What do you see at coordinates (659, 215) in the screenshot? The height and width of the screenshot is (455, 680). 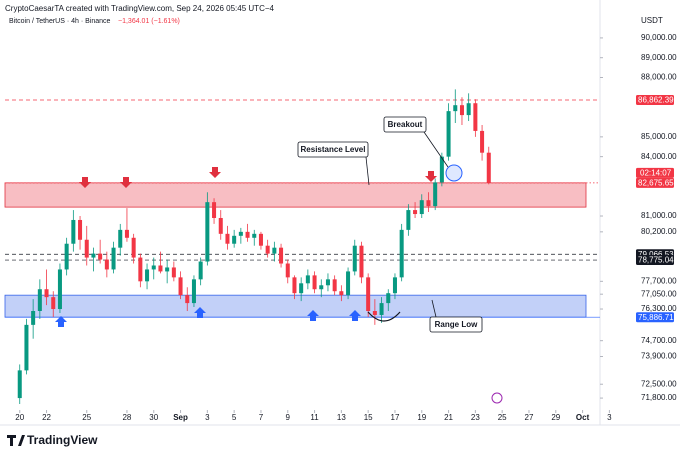 I see `y-tick-label: 81,000.00` at bounding box center [659, 215].